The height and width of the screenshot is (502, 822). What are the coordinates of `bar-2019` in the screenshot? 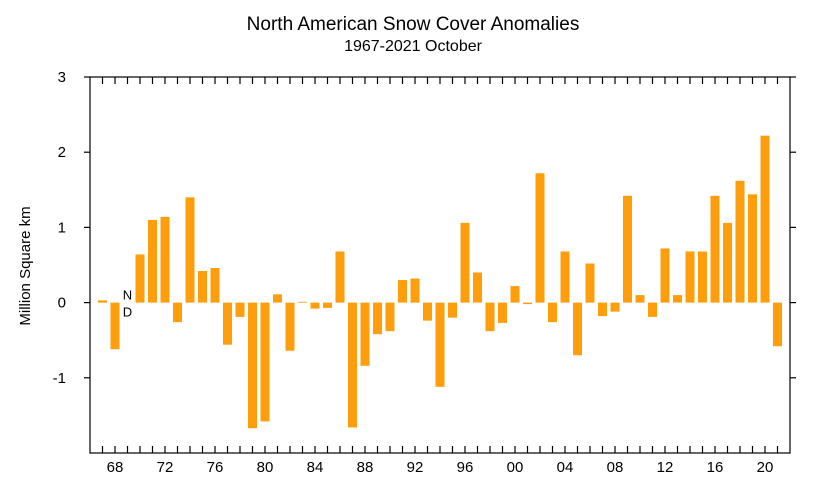 It's located at (752, 248).